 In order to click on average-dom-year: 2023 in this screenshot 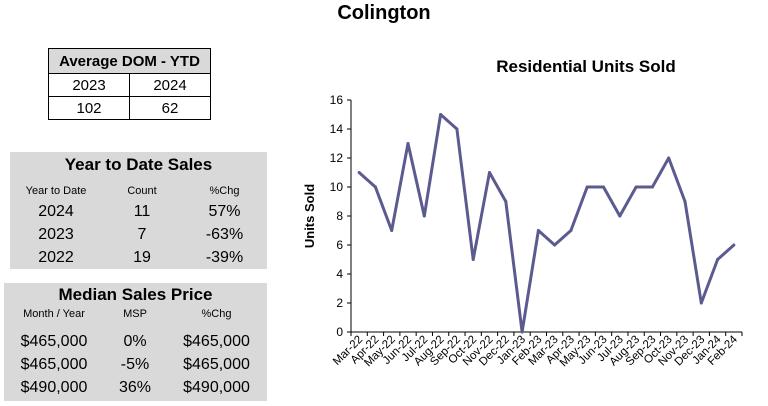, I will do `click(89, 85)`.